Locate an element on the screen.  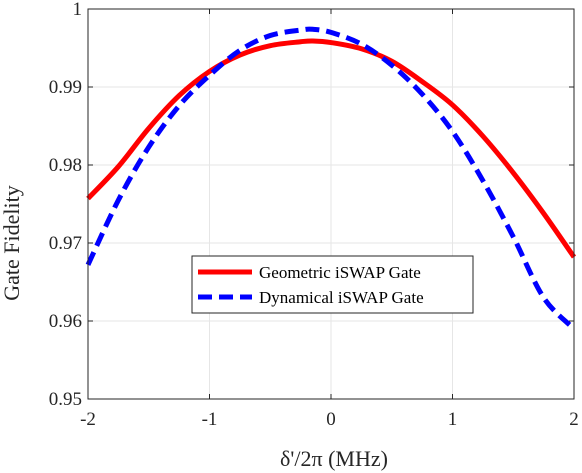
y-tick-label: 0.99 is located at coordinates (65, 87).